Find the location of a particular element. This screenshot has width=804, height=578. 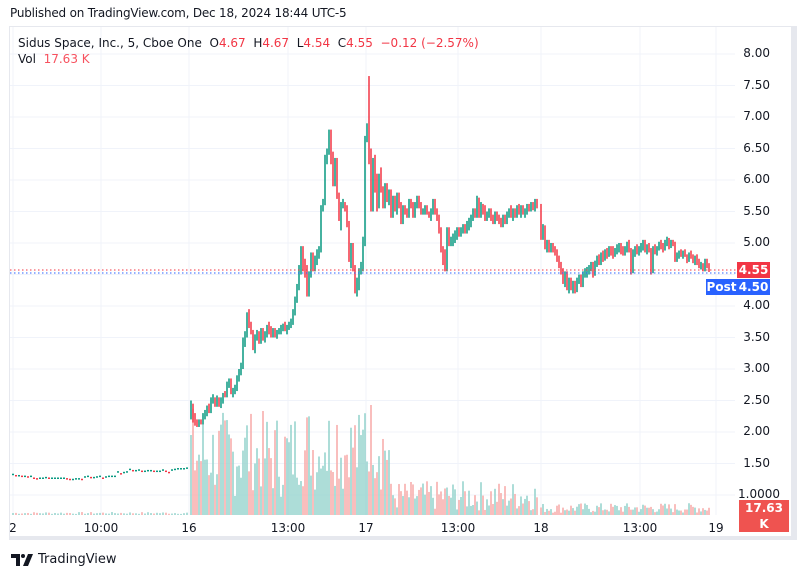

volume-tag: 17.63 K is located at coordinates (764, 516).